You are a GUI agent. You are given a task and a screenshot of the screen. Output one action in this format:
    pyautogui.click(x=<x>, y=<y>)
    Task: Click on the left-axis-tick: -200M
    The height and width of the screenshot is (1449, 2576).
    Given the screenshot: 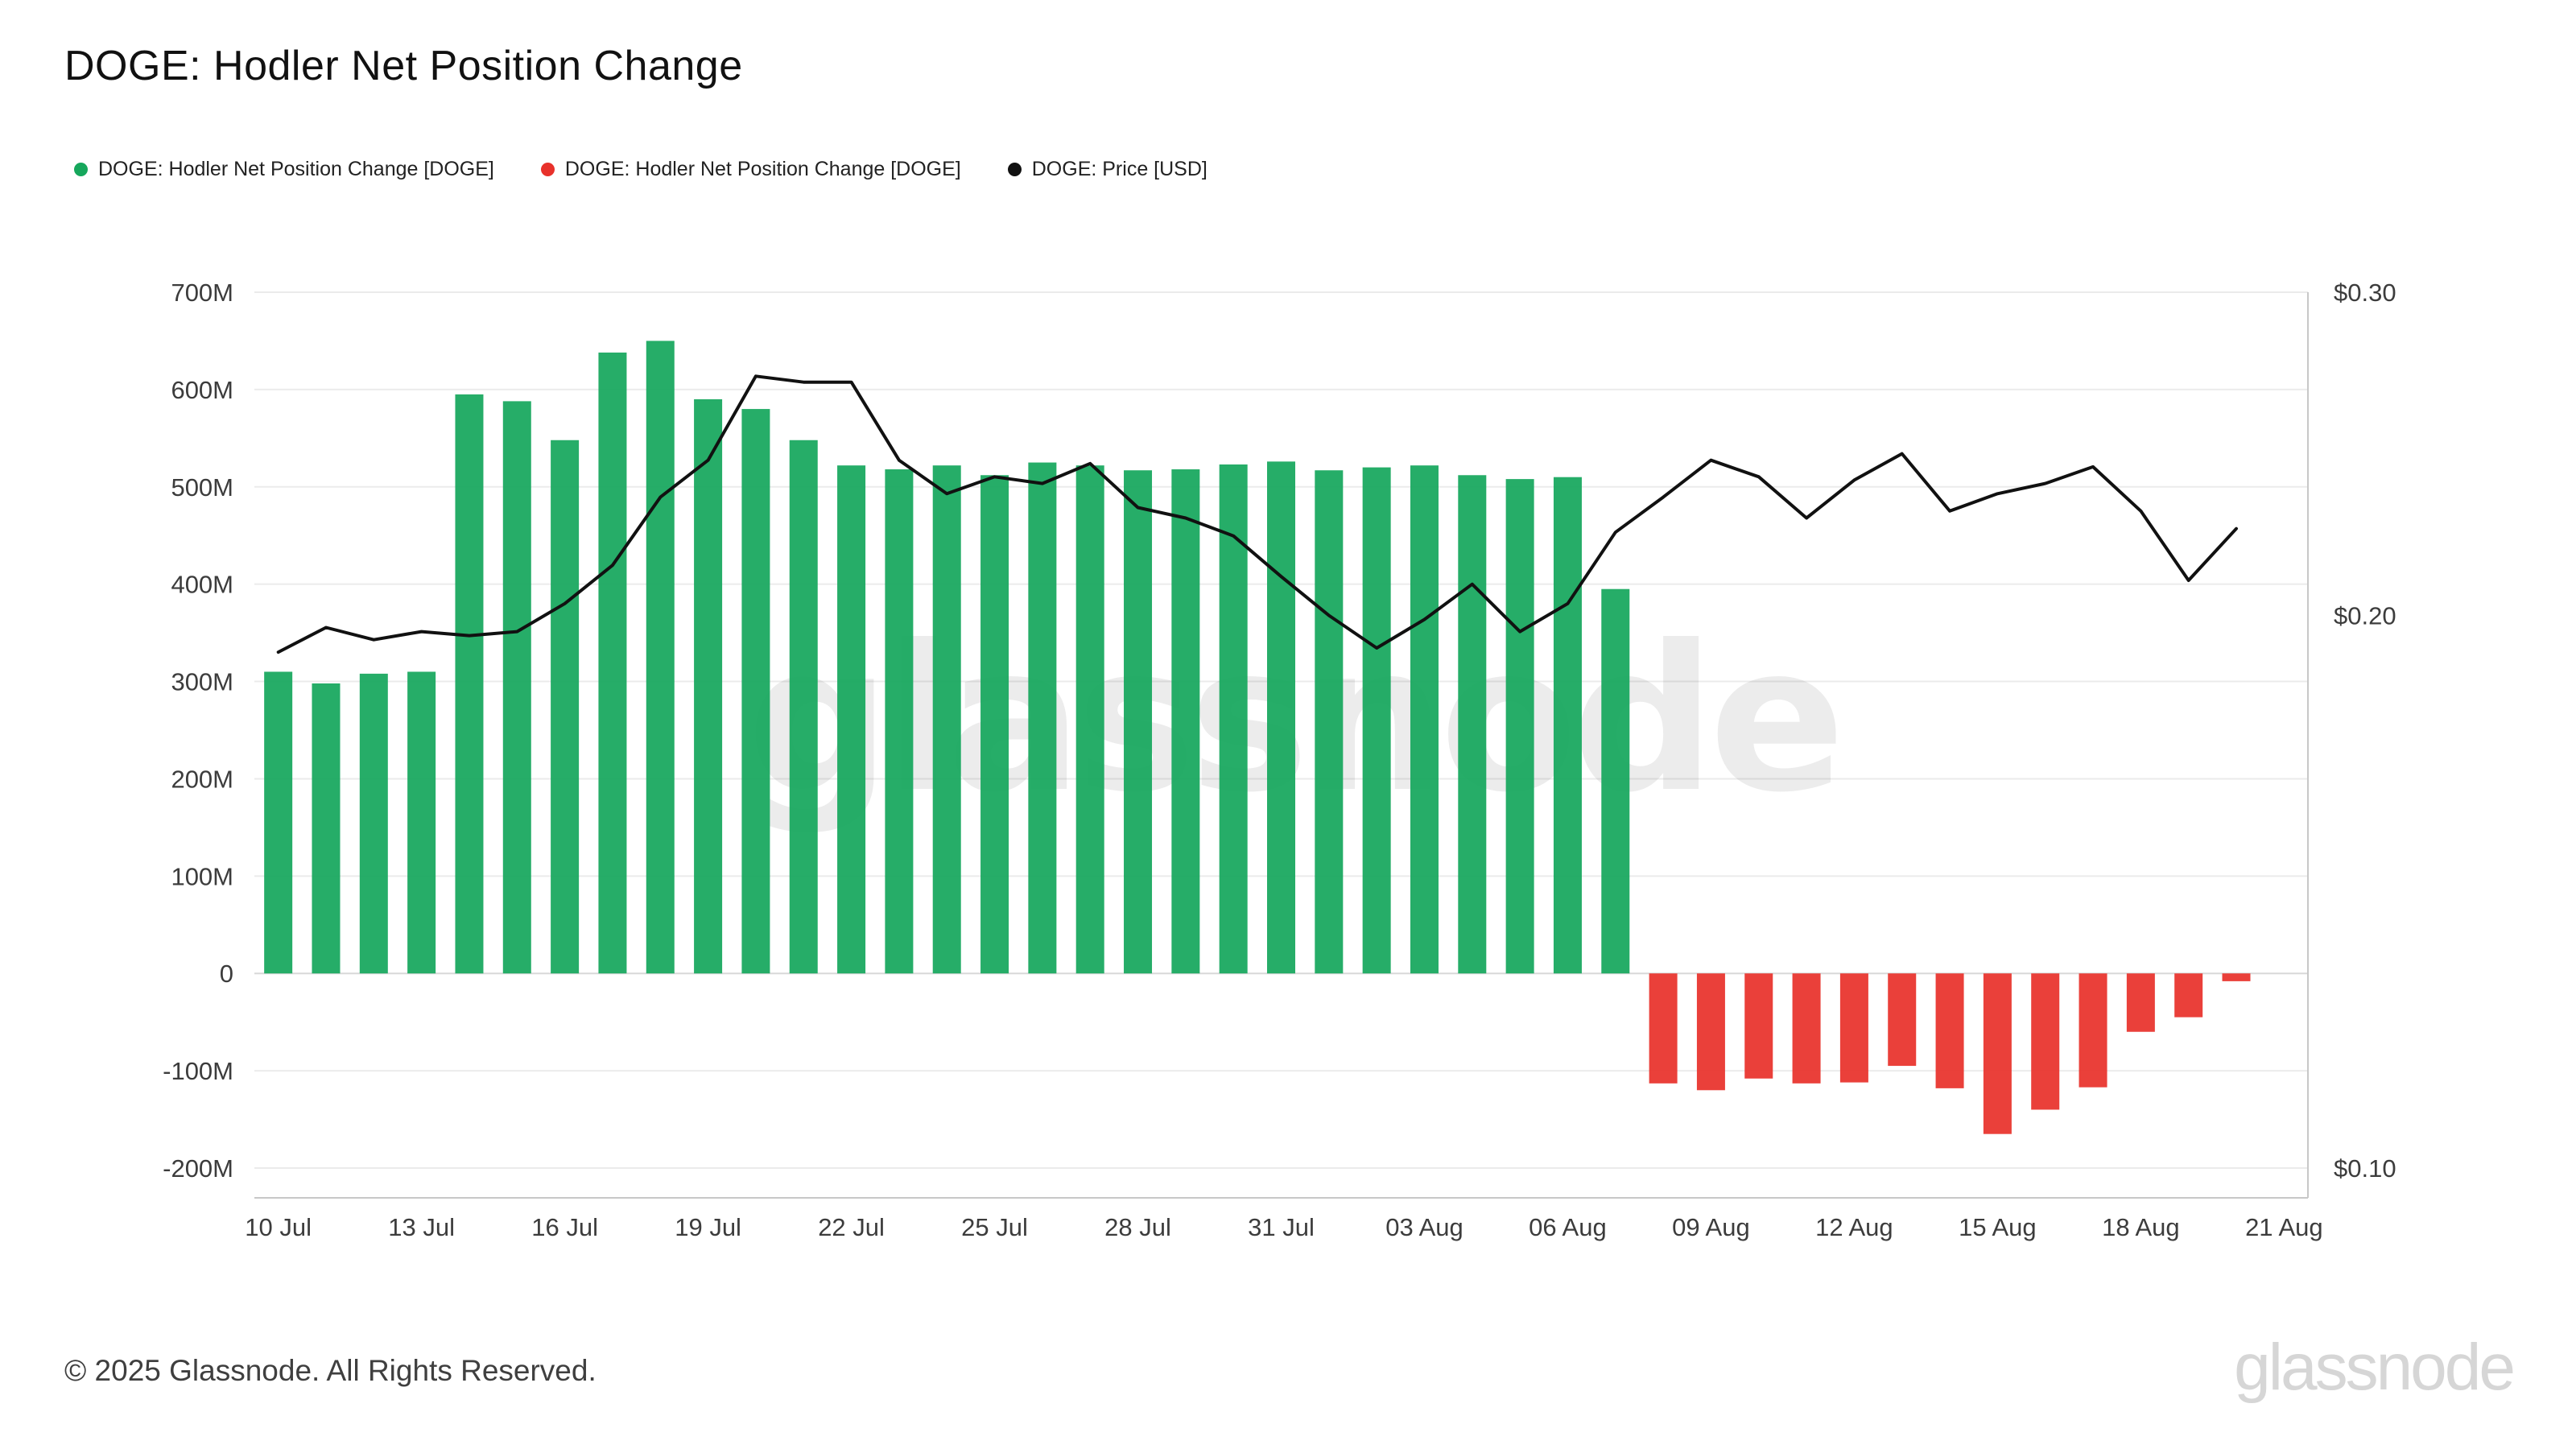 What is the action you would take?
    pyautogui.click(x=198, y=1168)
    